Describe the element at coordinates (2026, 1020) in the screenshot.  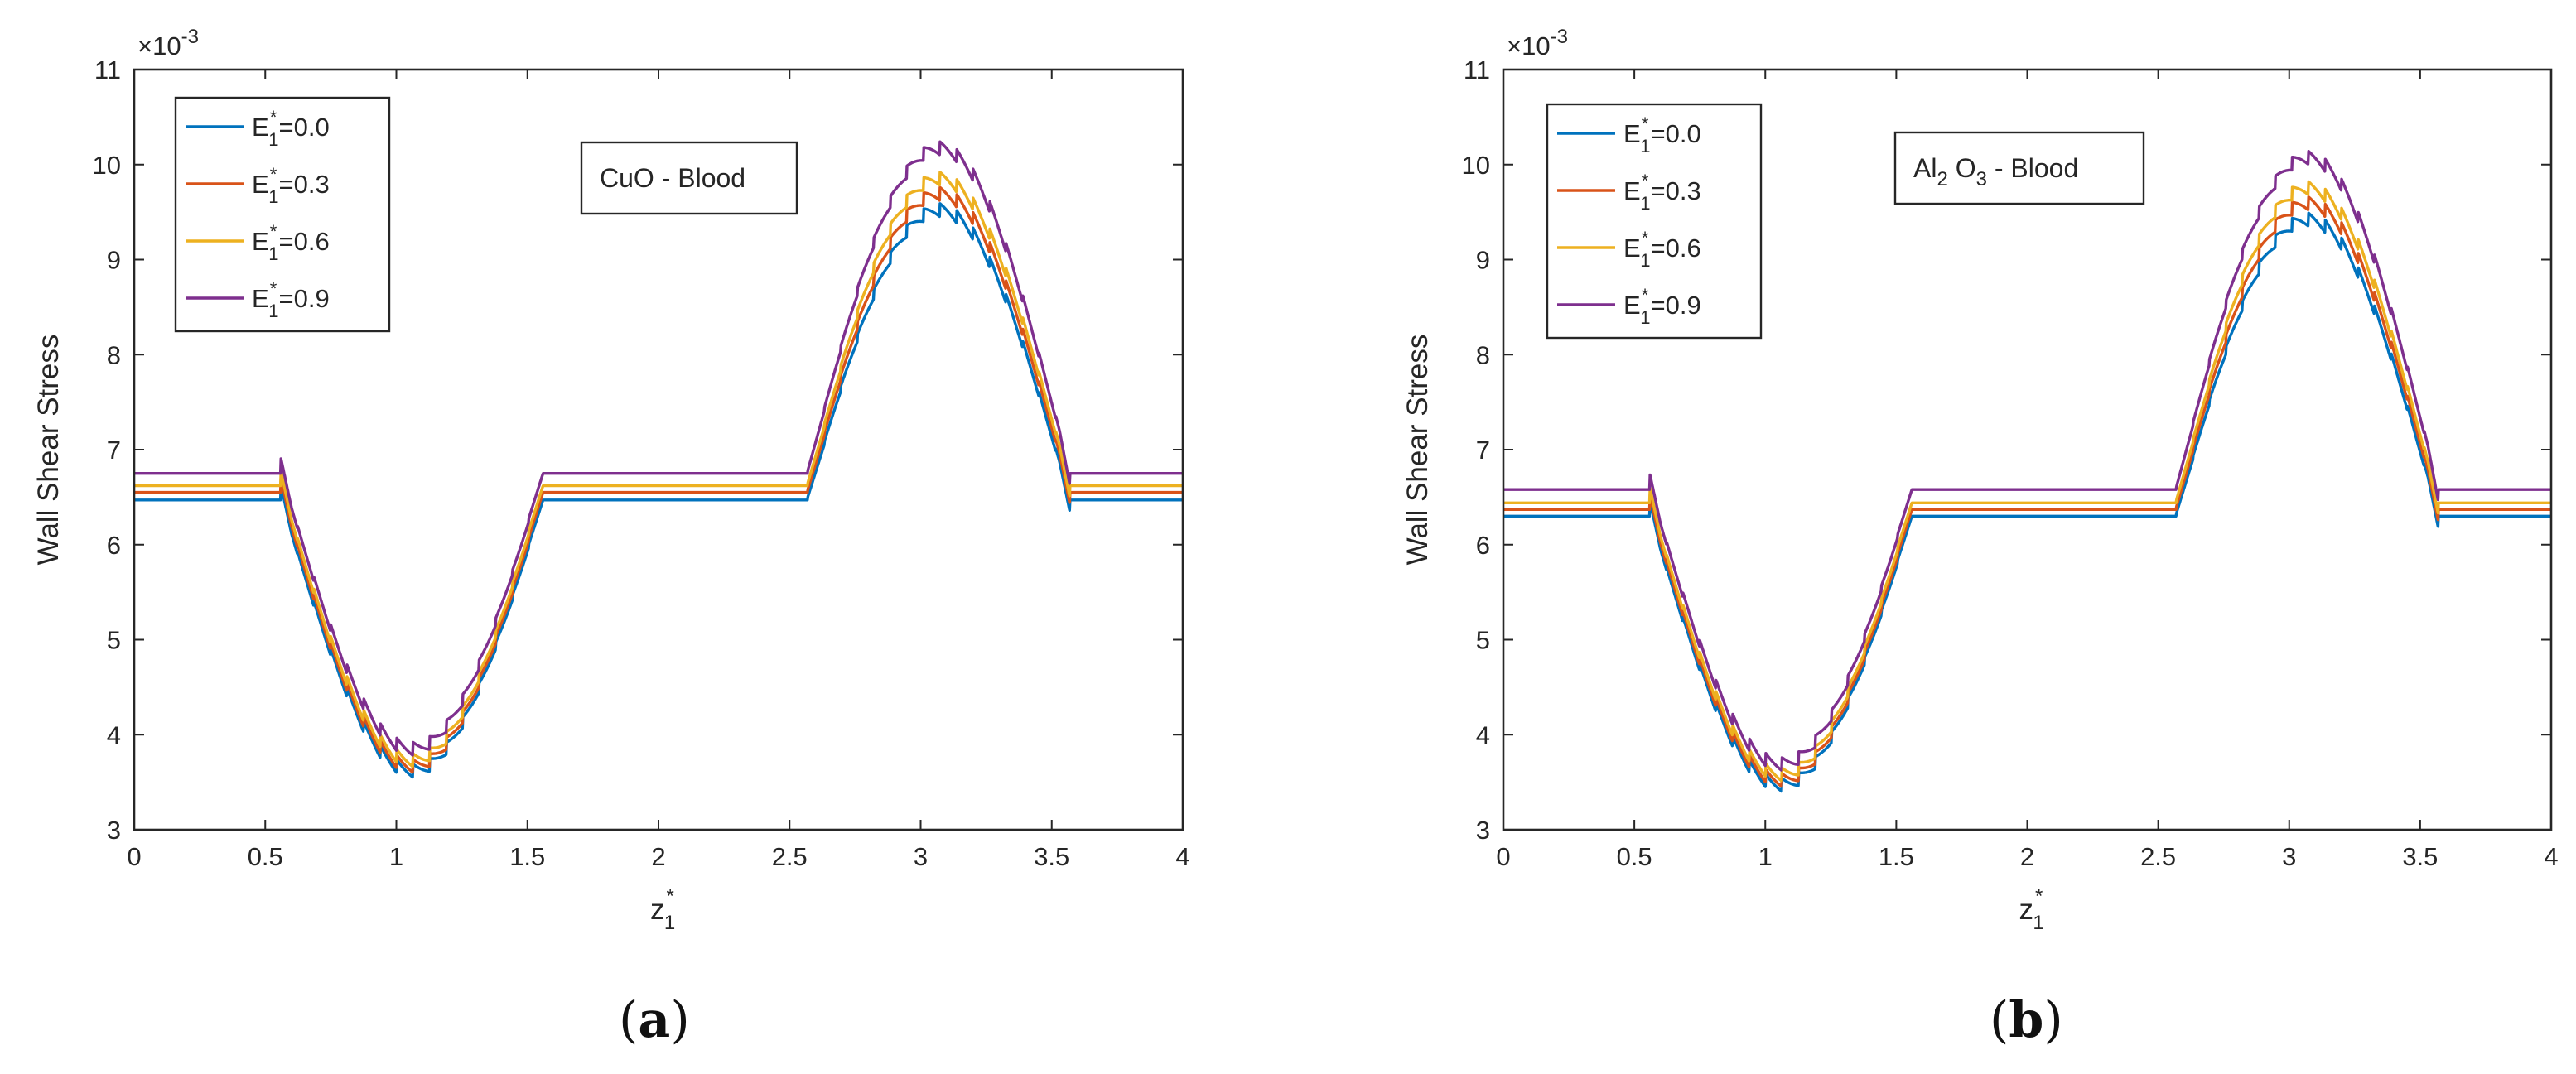
I see `subfigure-label: (b)` at that location.